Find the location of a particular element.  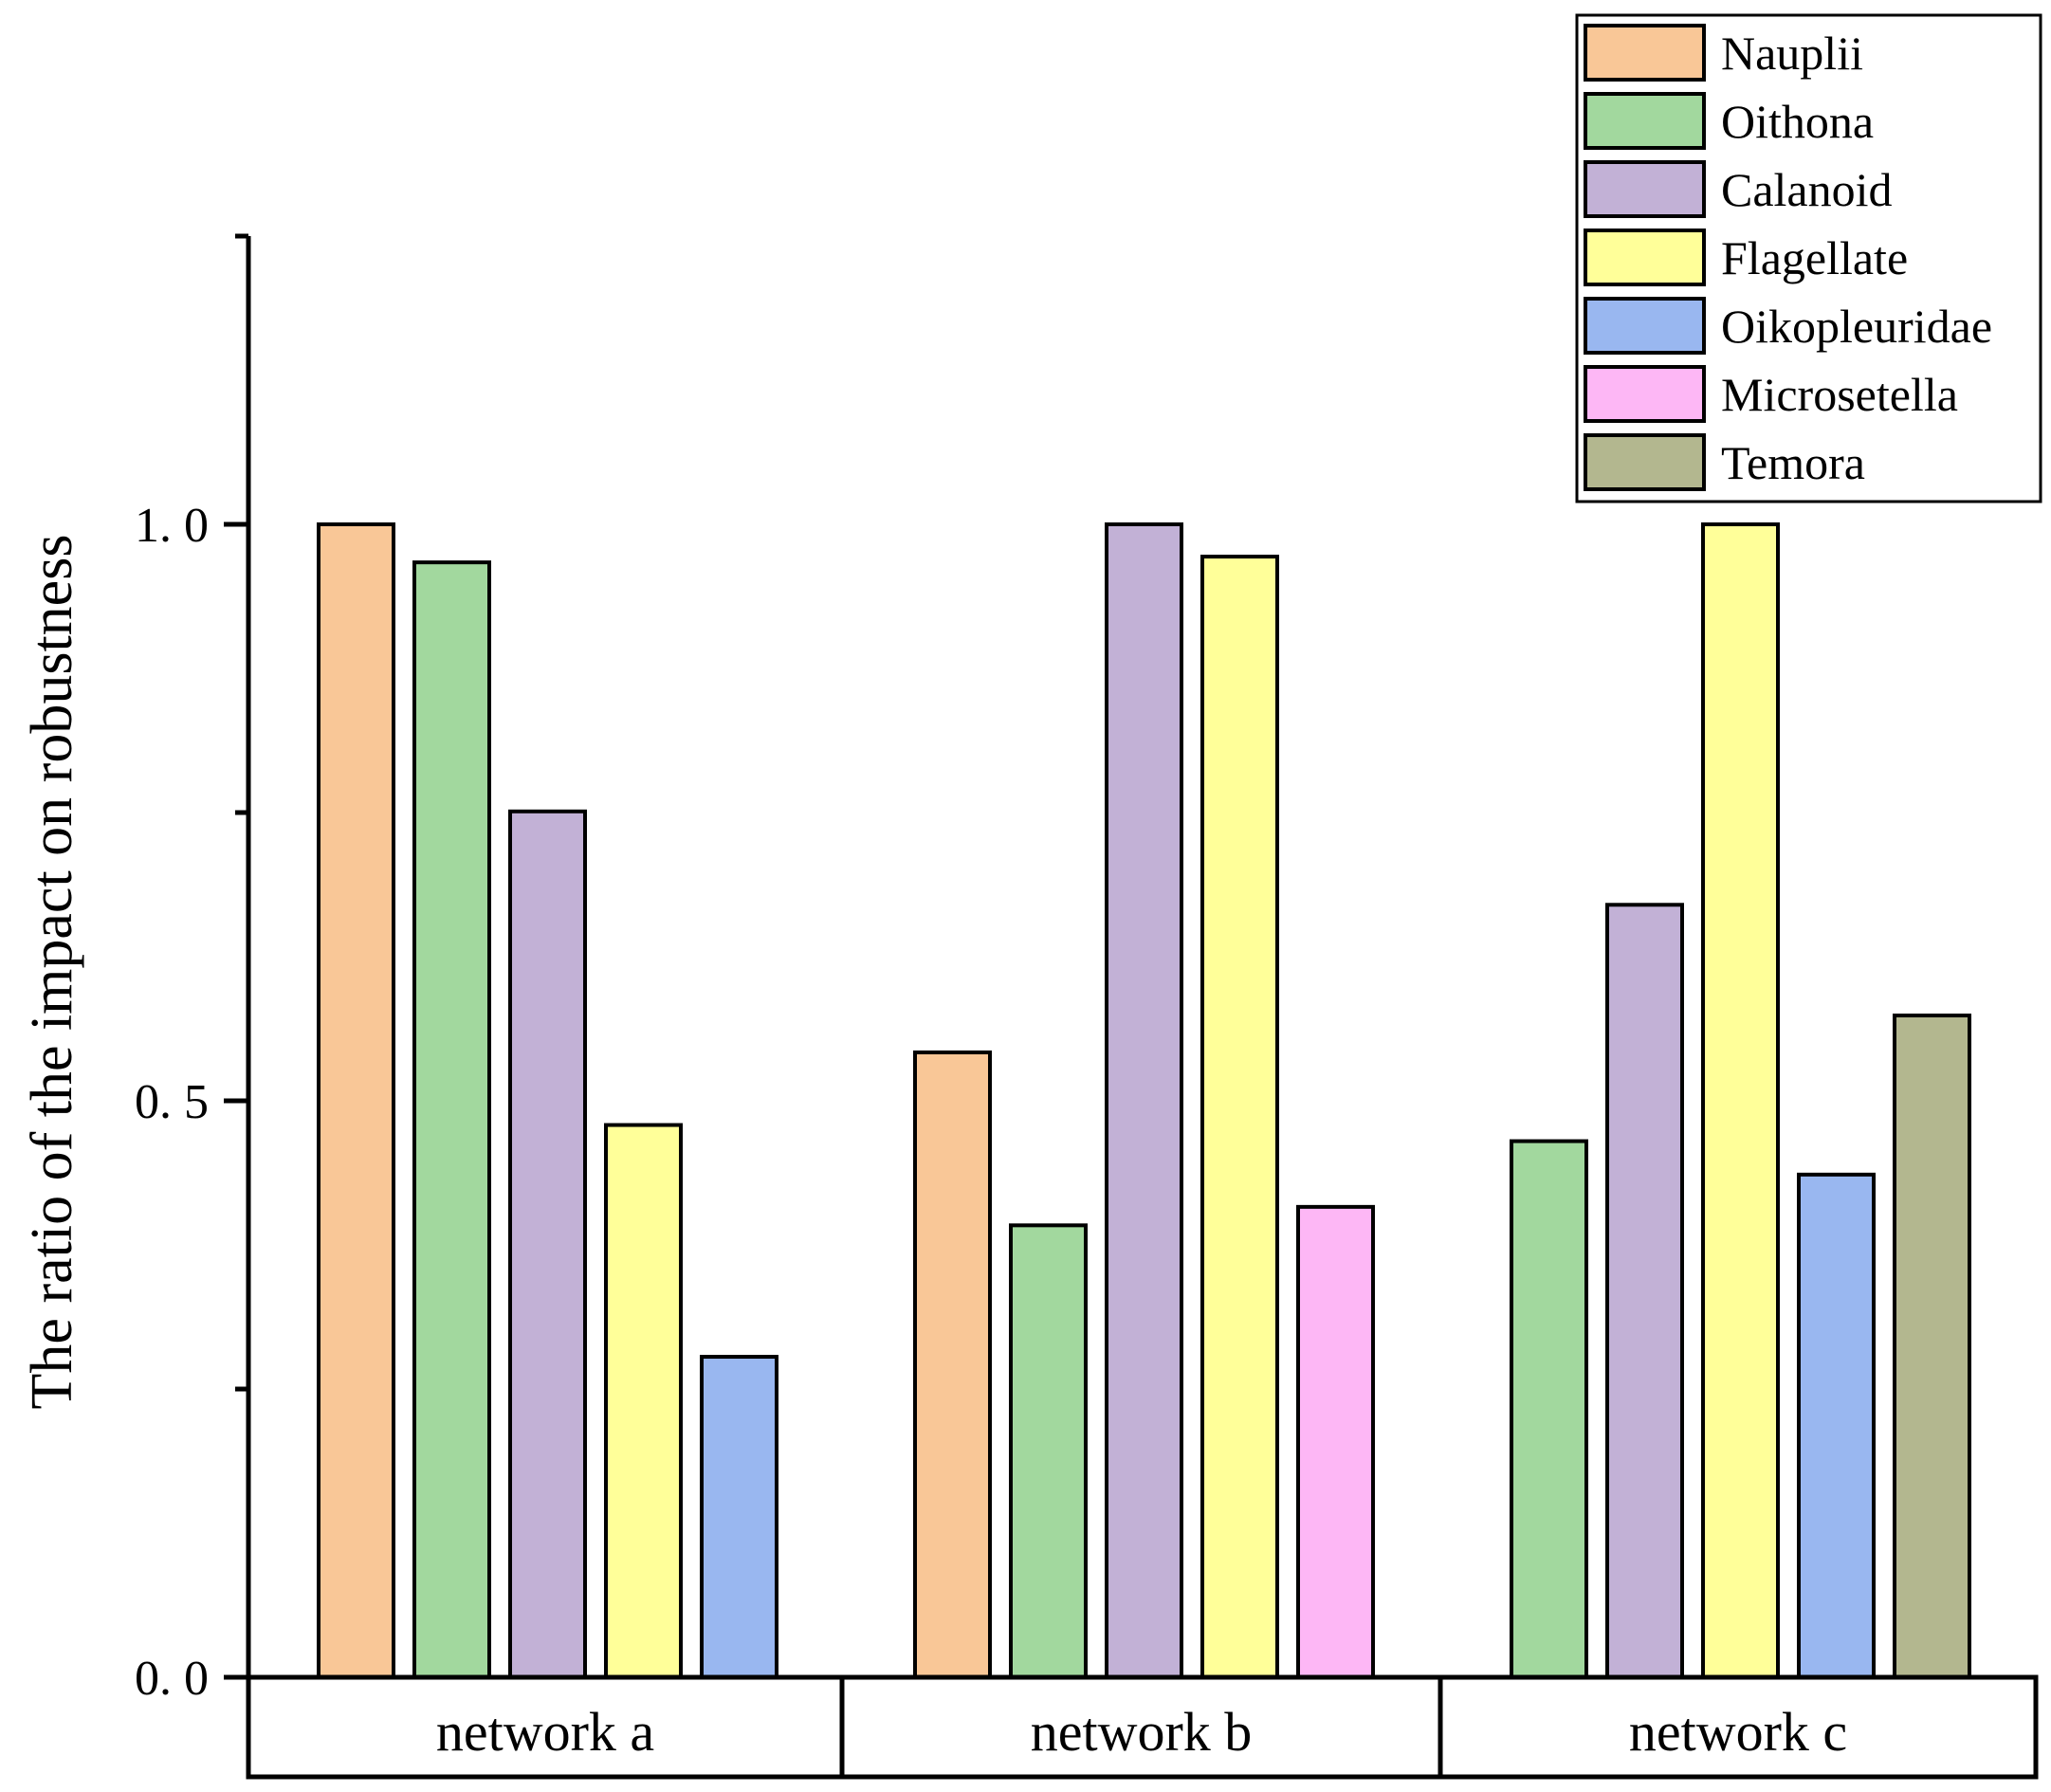

legend-label: Calanoid is located at coordinates (1807, 189).